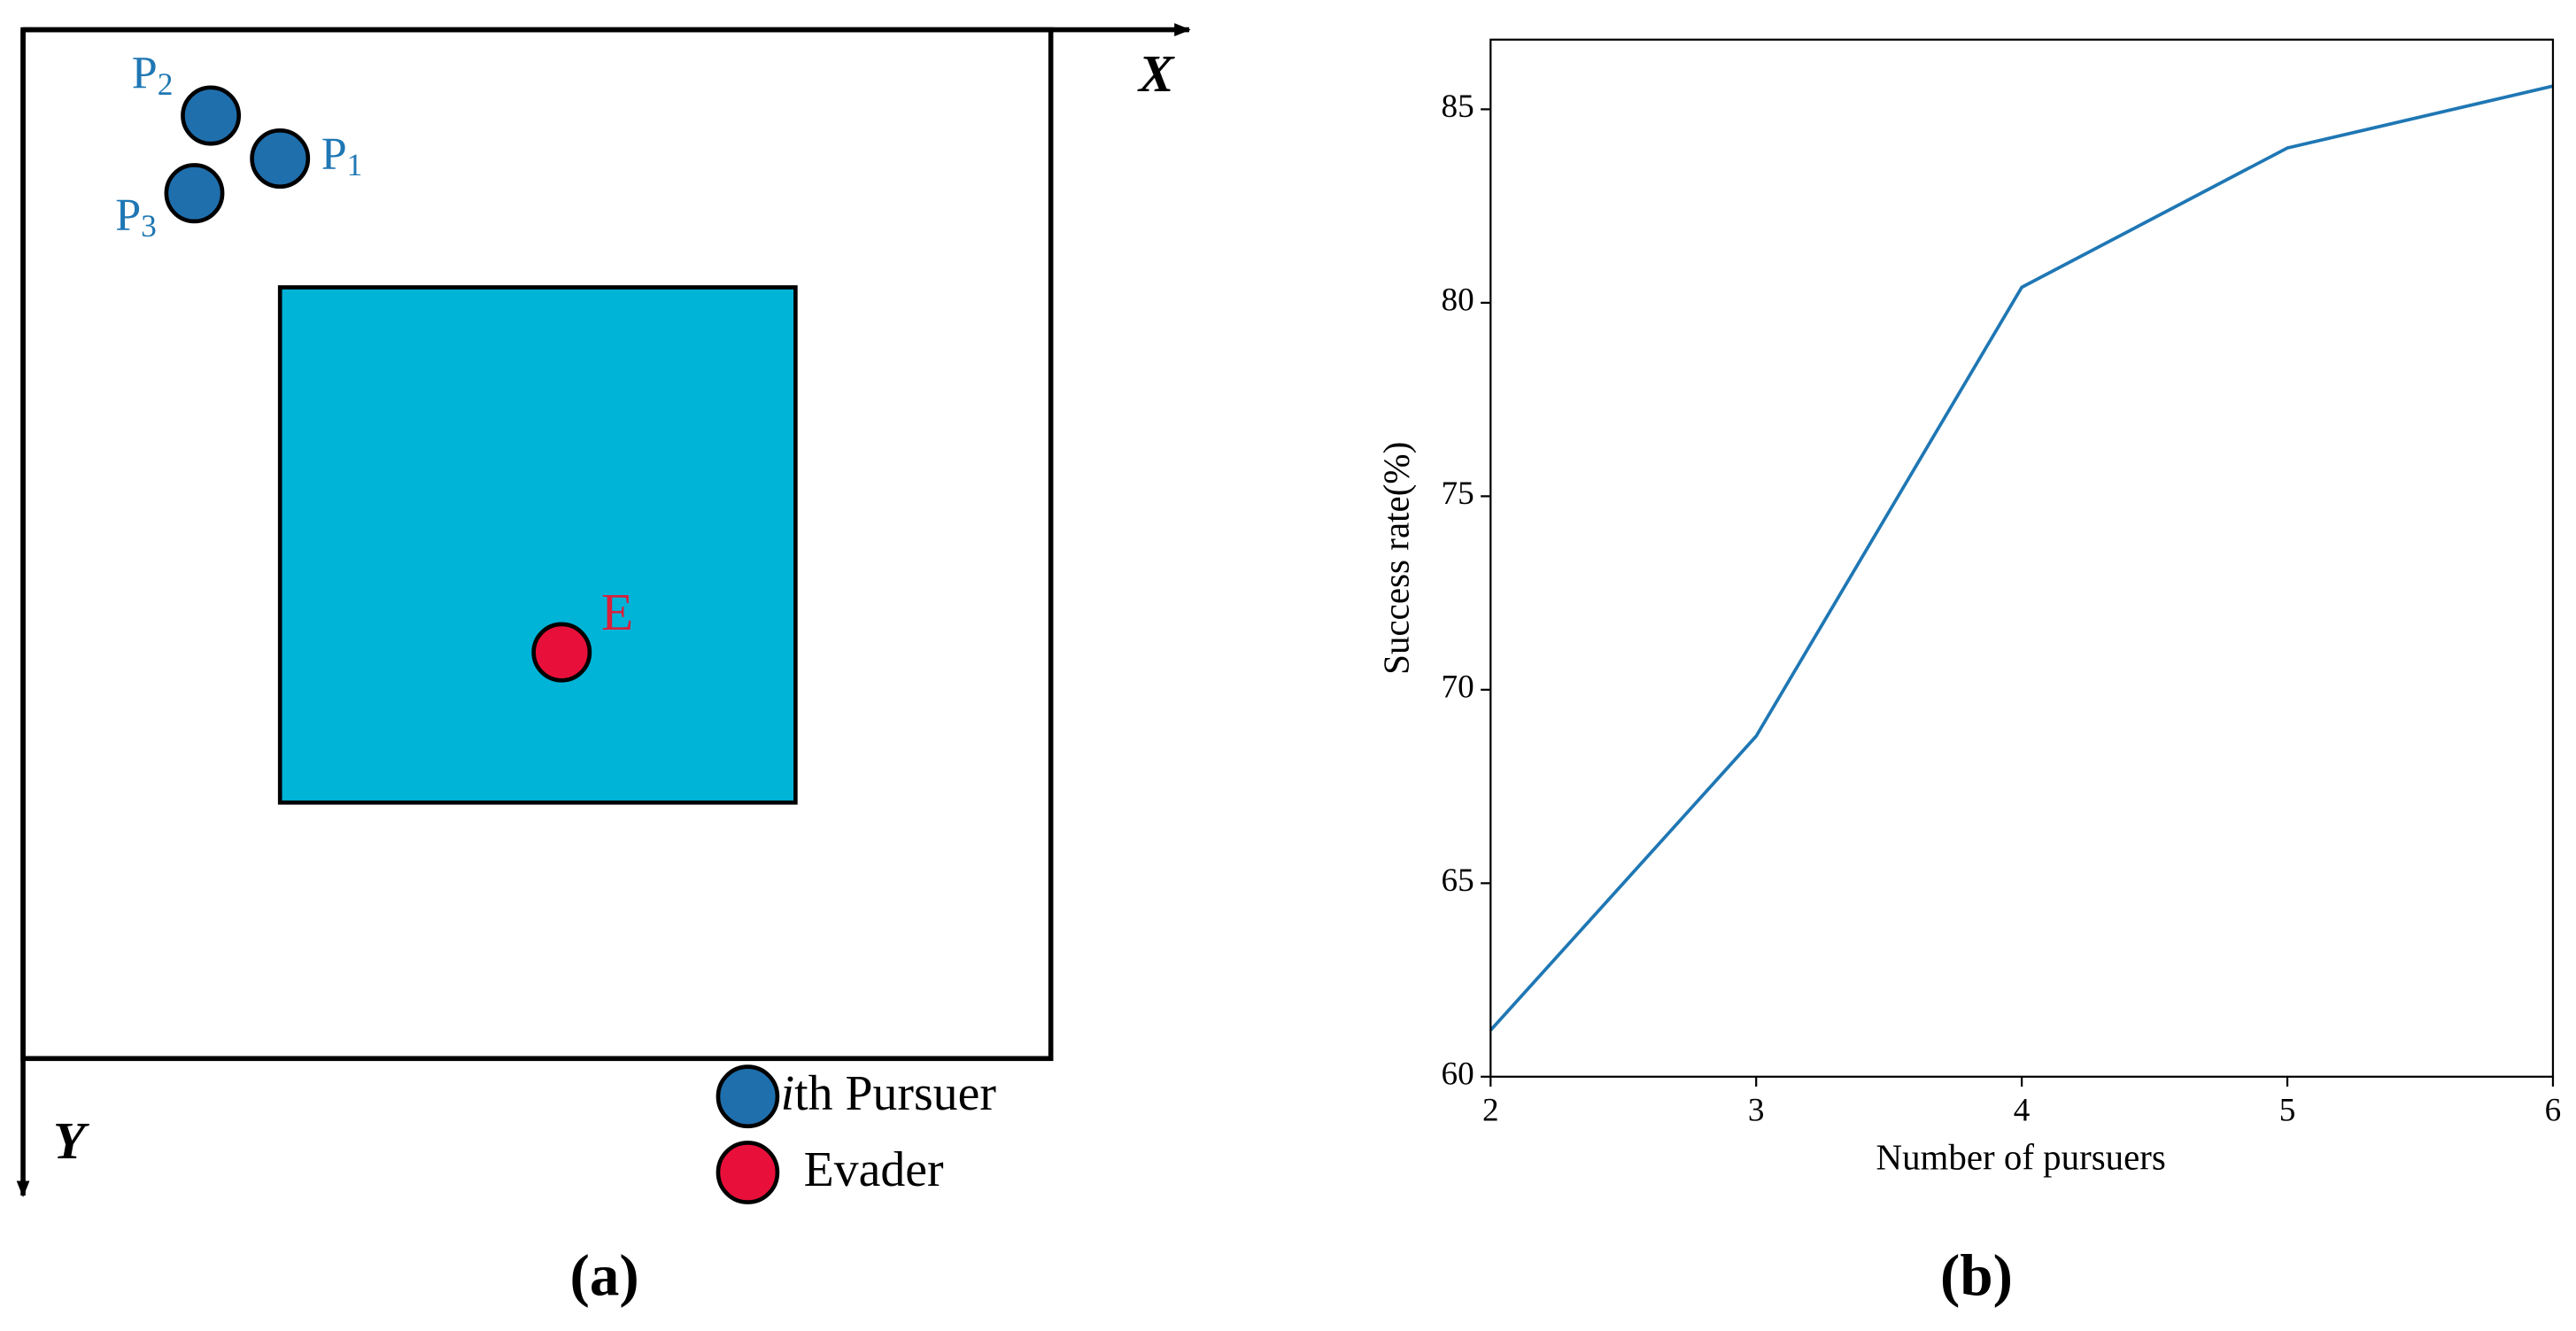 The image size is (2576, 1331). Describe the element at coordinates (788, 1093) in the screenshot. I see `legend-italic: i` at that location.